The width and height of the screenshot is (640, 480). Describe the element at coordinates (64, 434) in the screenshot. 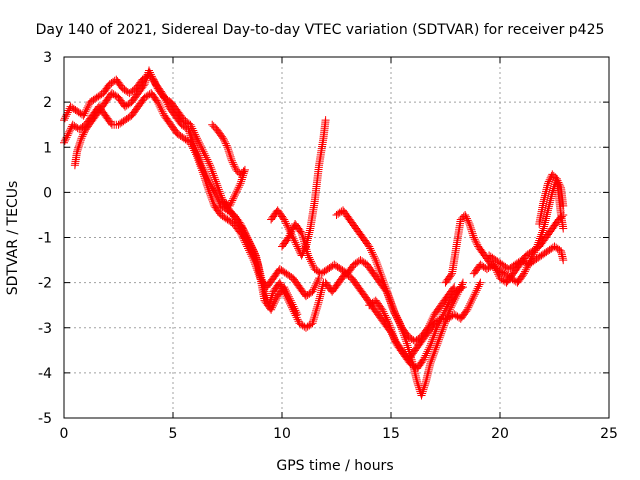

I see `x-tick-label: 0` at that location.